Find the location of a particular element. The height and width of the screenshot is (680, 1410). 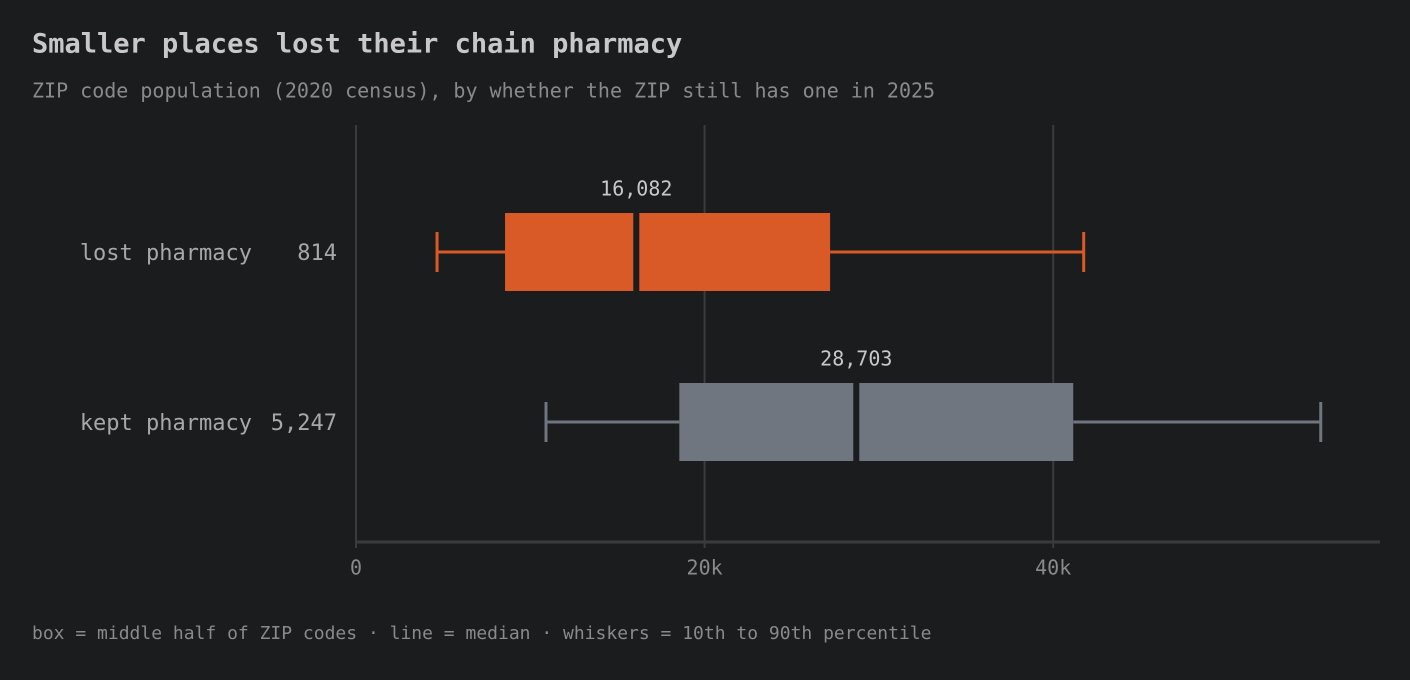

median-label: 28,703 is located at coordinates (856, 359).